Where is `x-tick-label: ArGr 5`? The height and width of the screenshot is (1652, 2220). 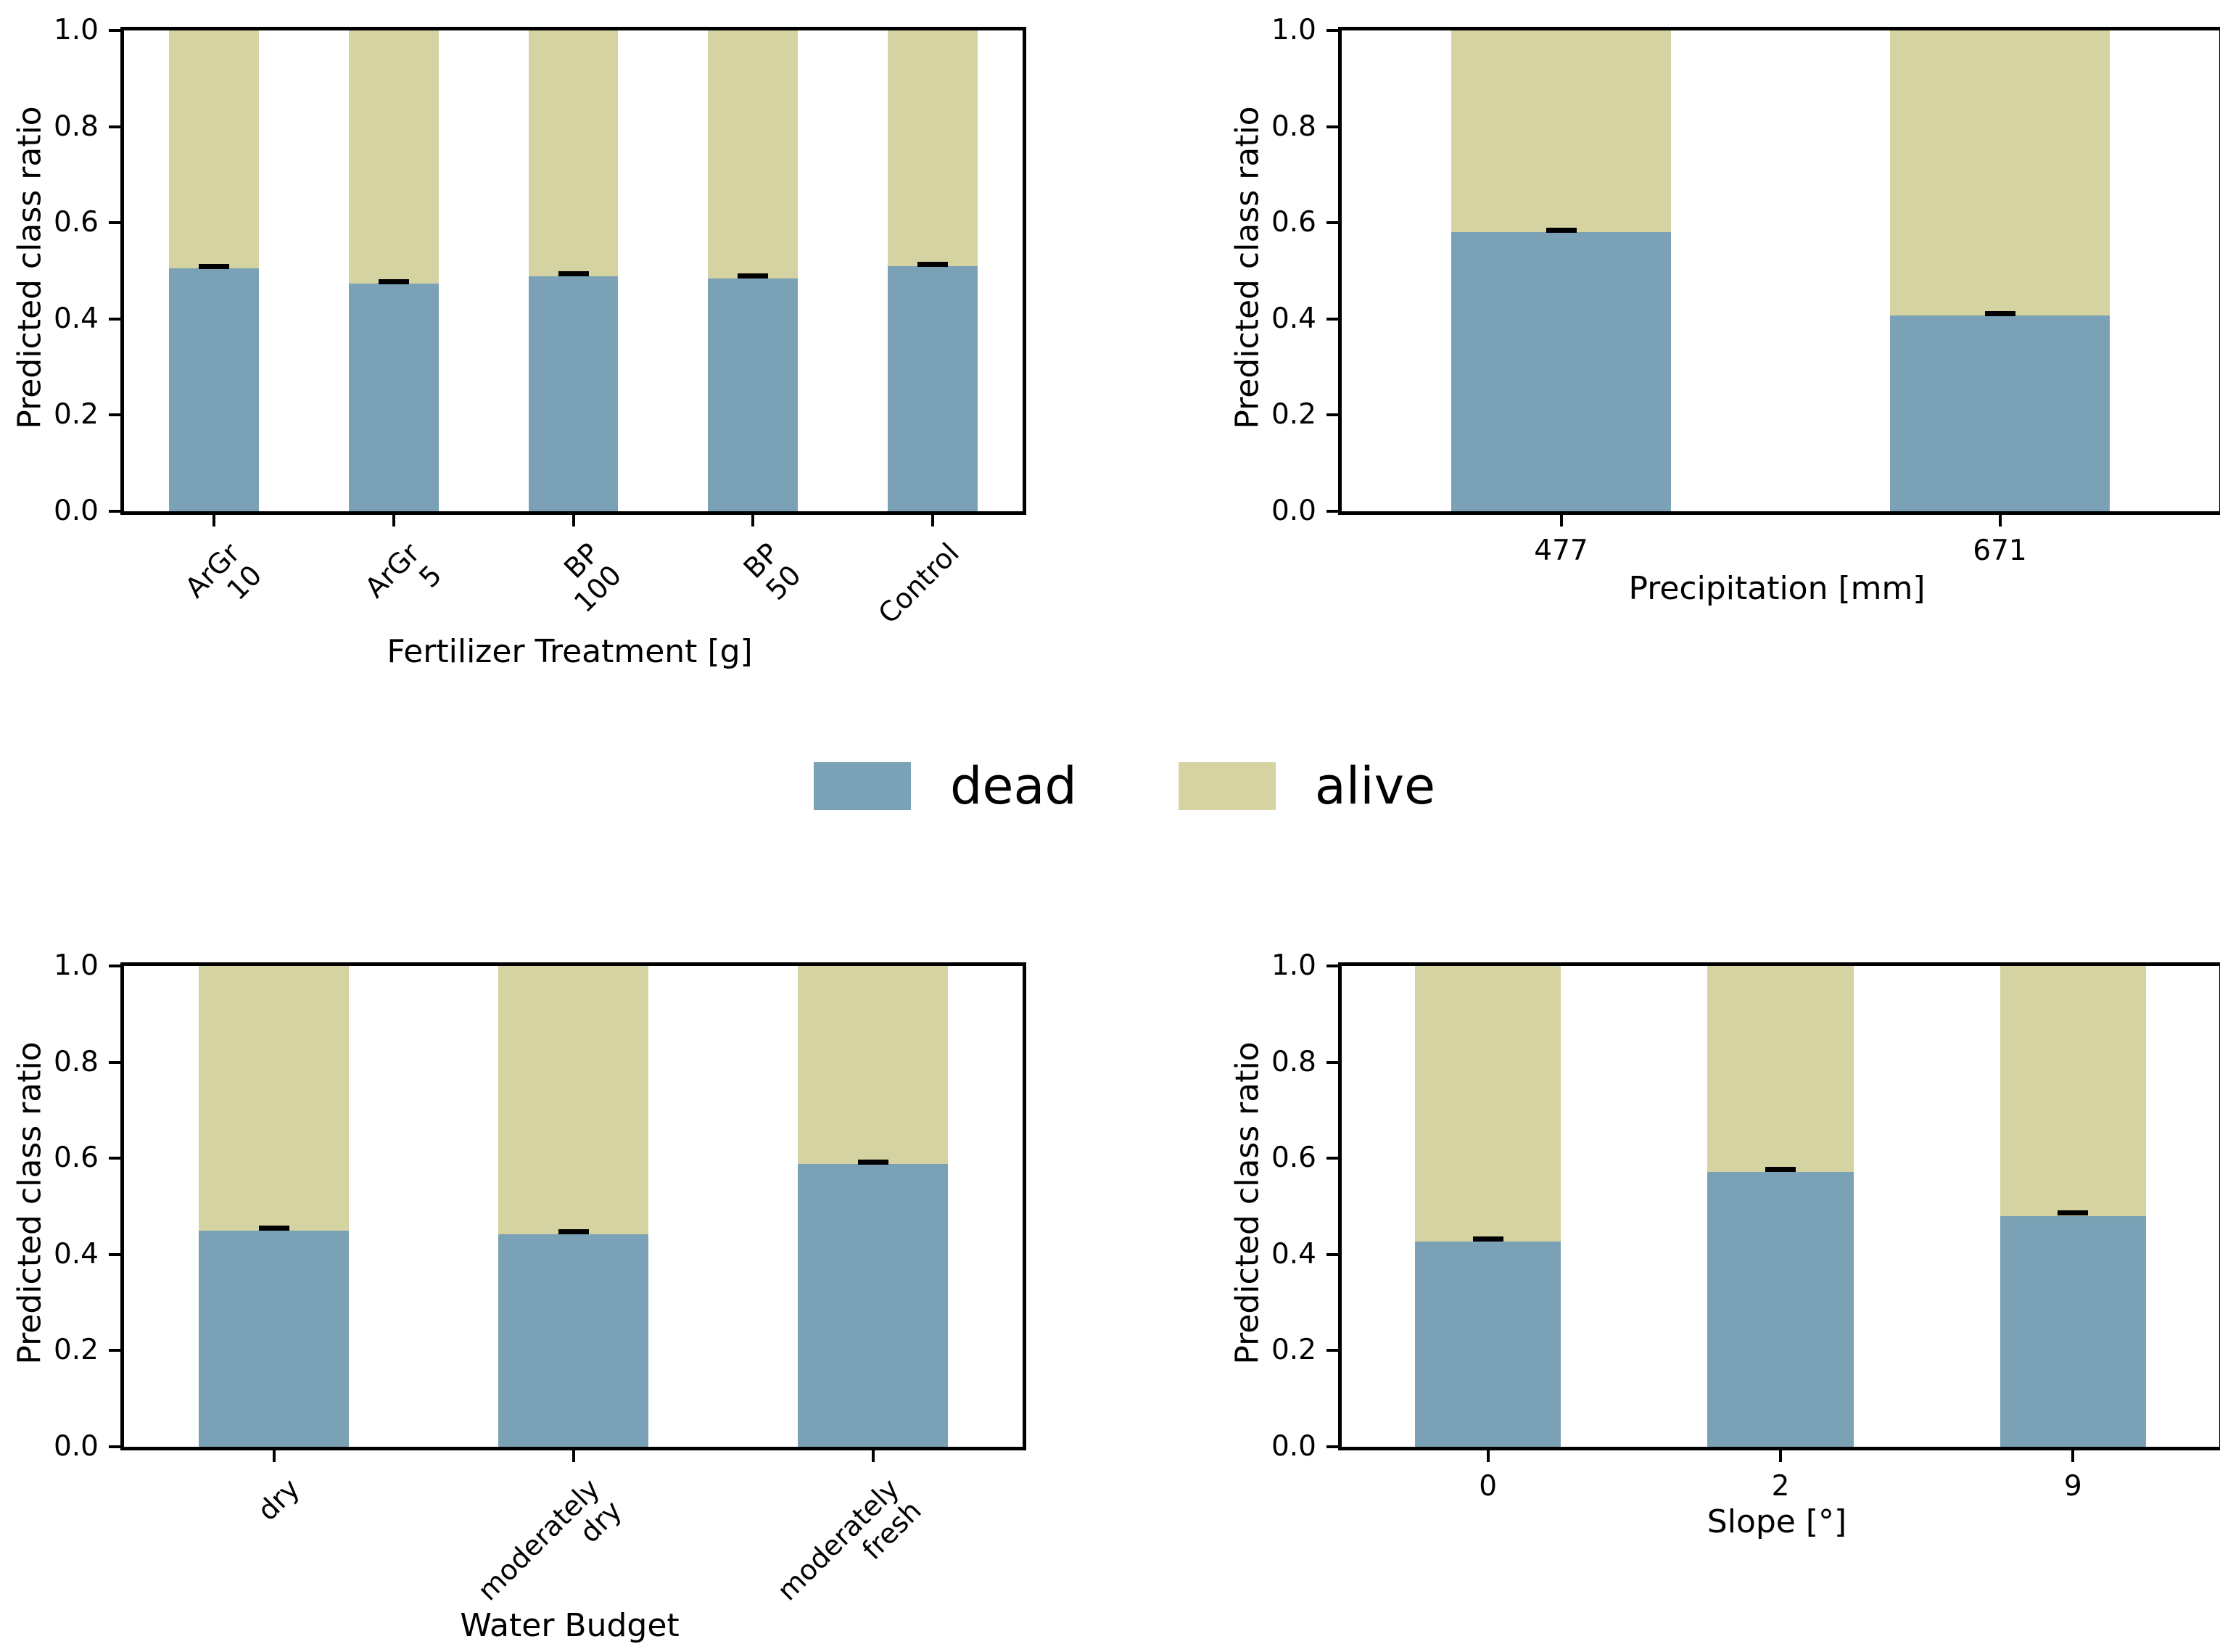 x-tick-label: ArGr 5 is located at coordinates (403, 570).